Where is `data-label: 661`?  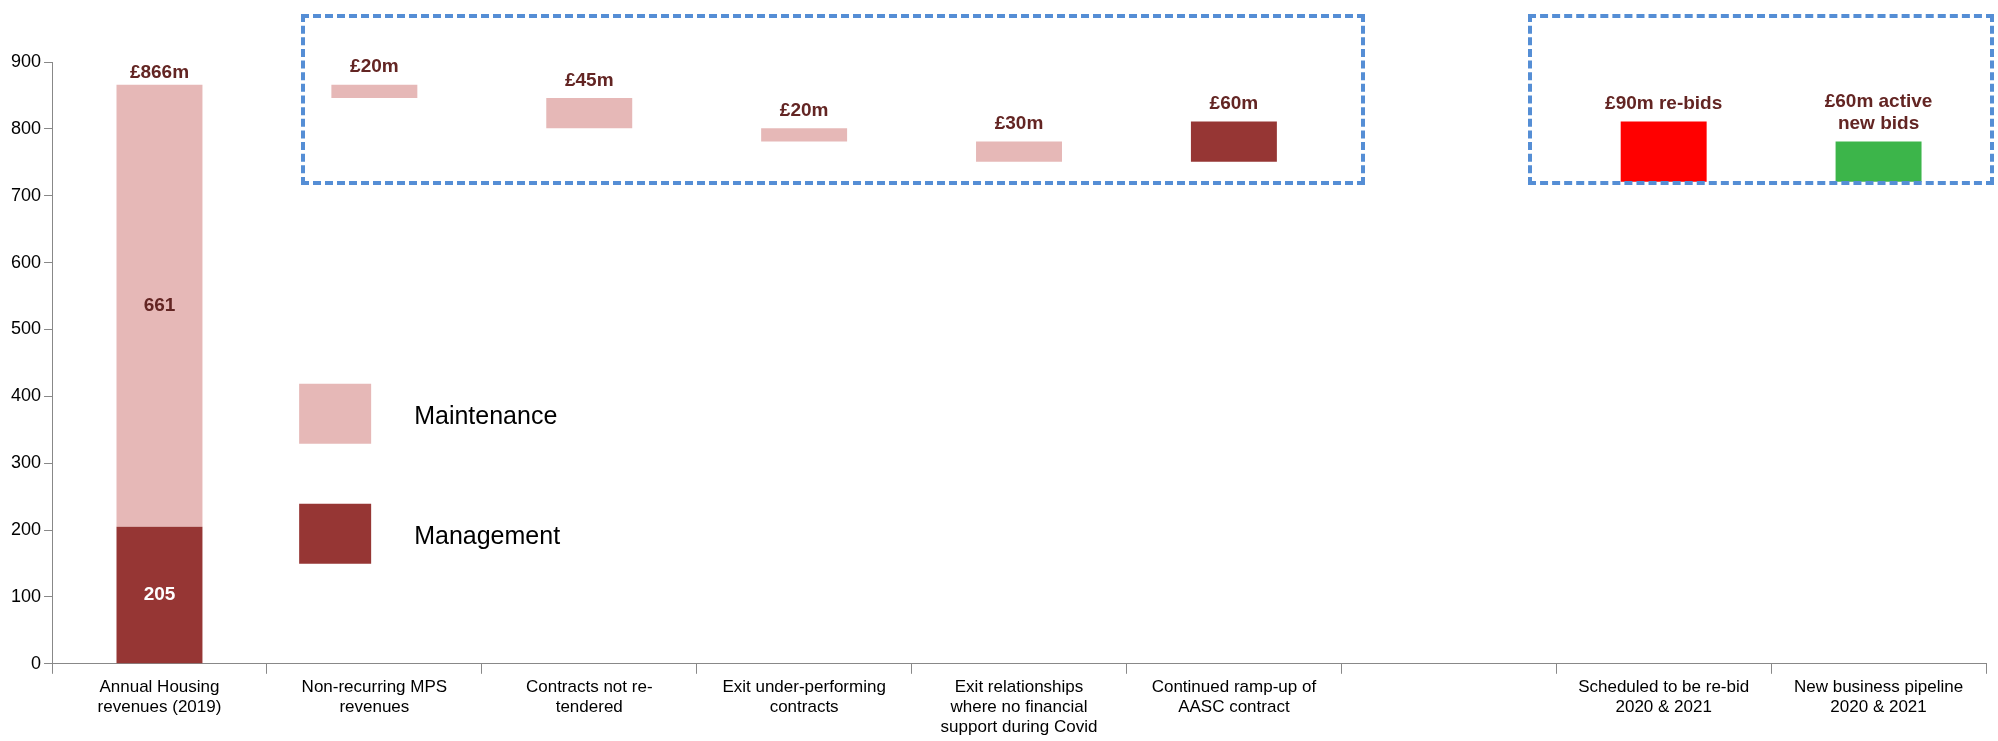
data-label: 661 is located at coordinates (159, 304).